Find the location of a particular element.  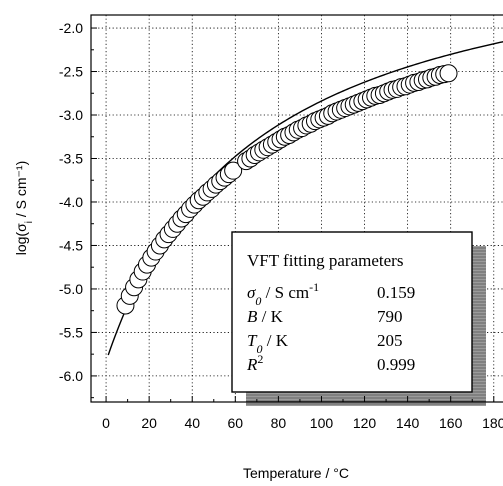

legend-row-value: 0.159 is located at coordinates (396, 292).